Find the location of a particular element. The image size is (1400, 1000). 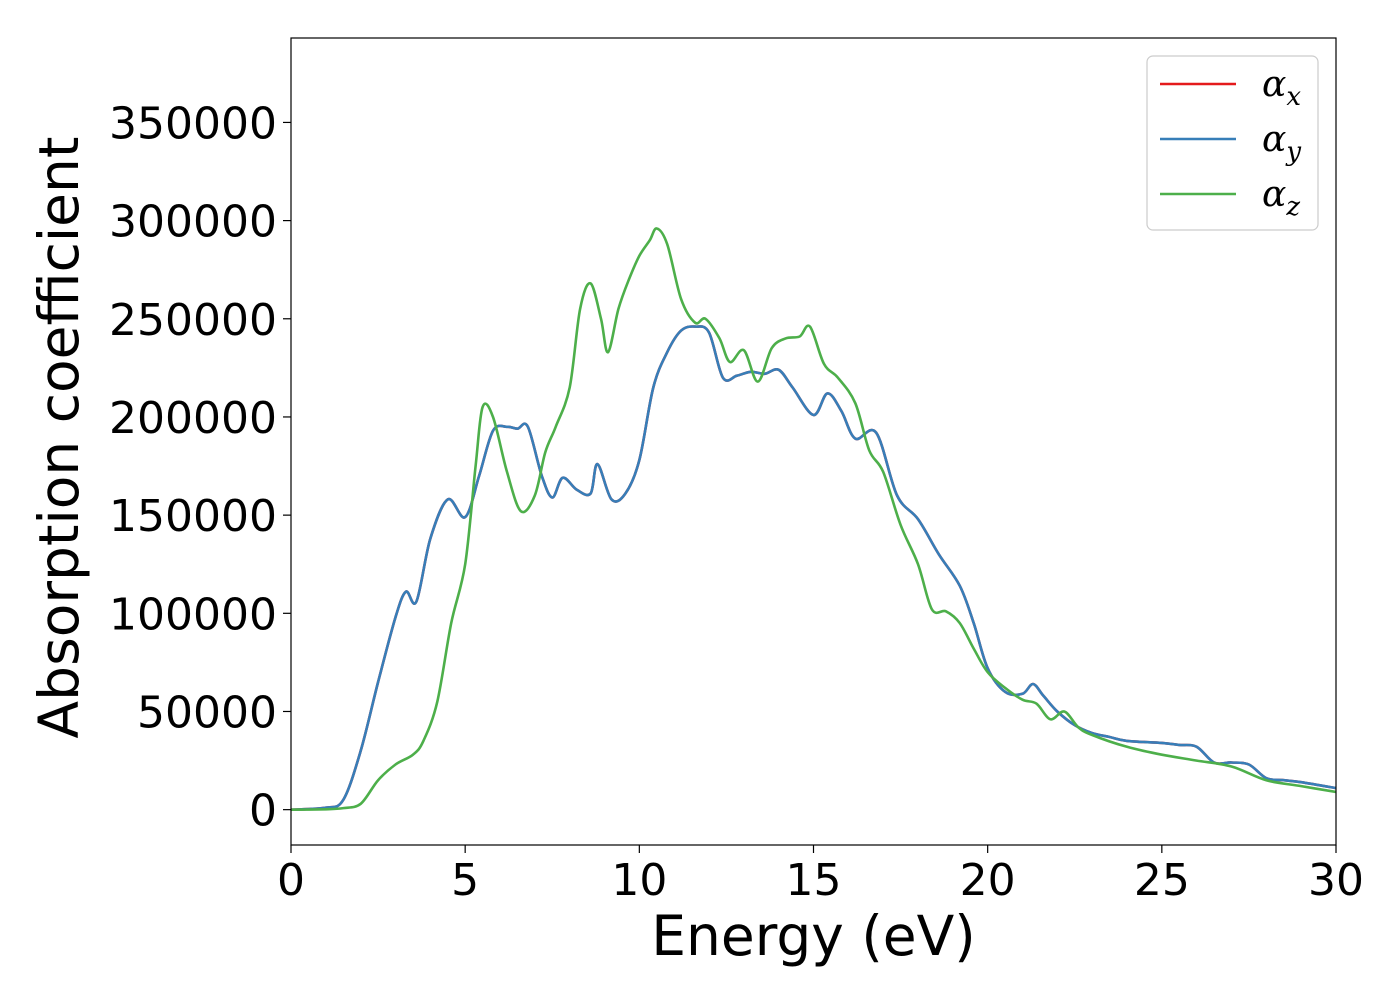

y-tick-label: 50000 is located at coordinates (207, 712).